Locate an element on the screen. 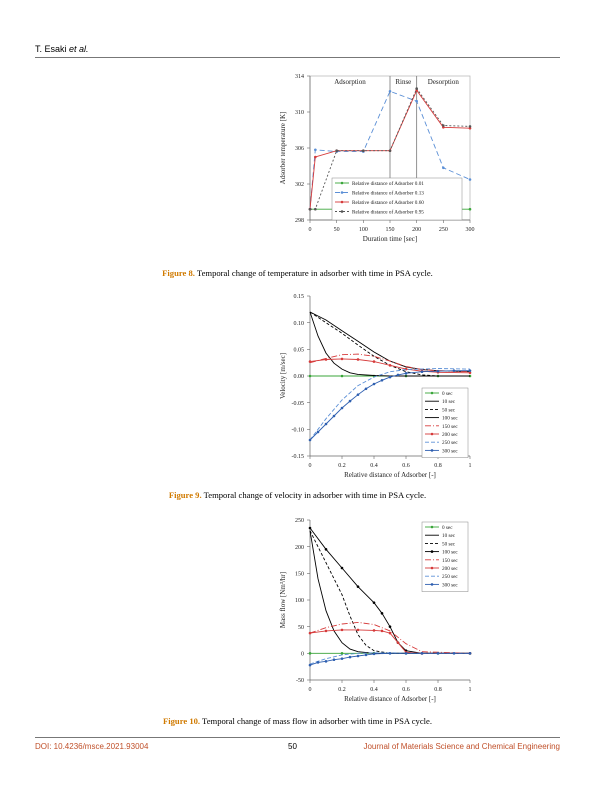  running-header: T. Esaki et al. is located at coordinates (62, 49).